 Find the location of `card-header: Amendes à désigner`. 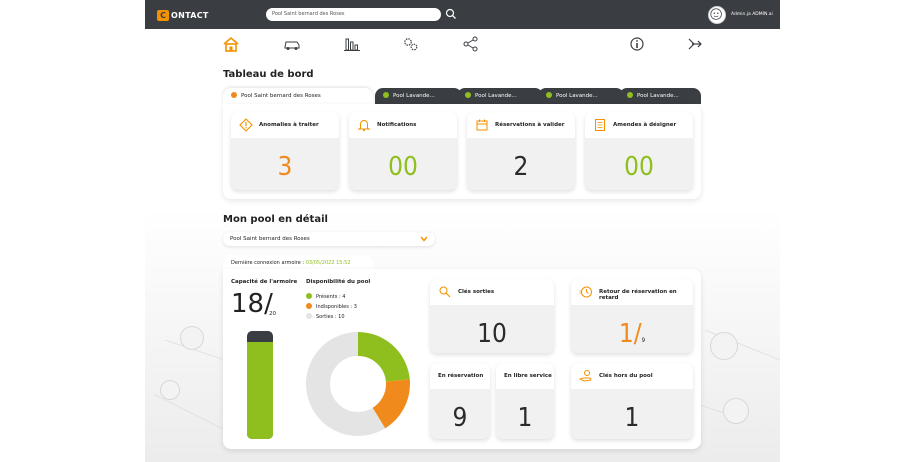

card-header: Amendes à désigner is located at coordinates (639, 125).